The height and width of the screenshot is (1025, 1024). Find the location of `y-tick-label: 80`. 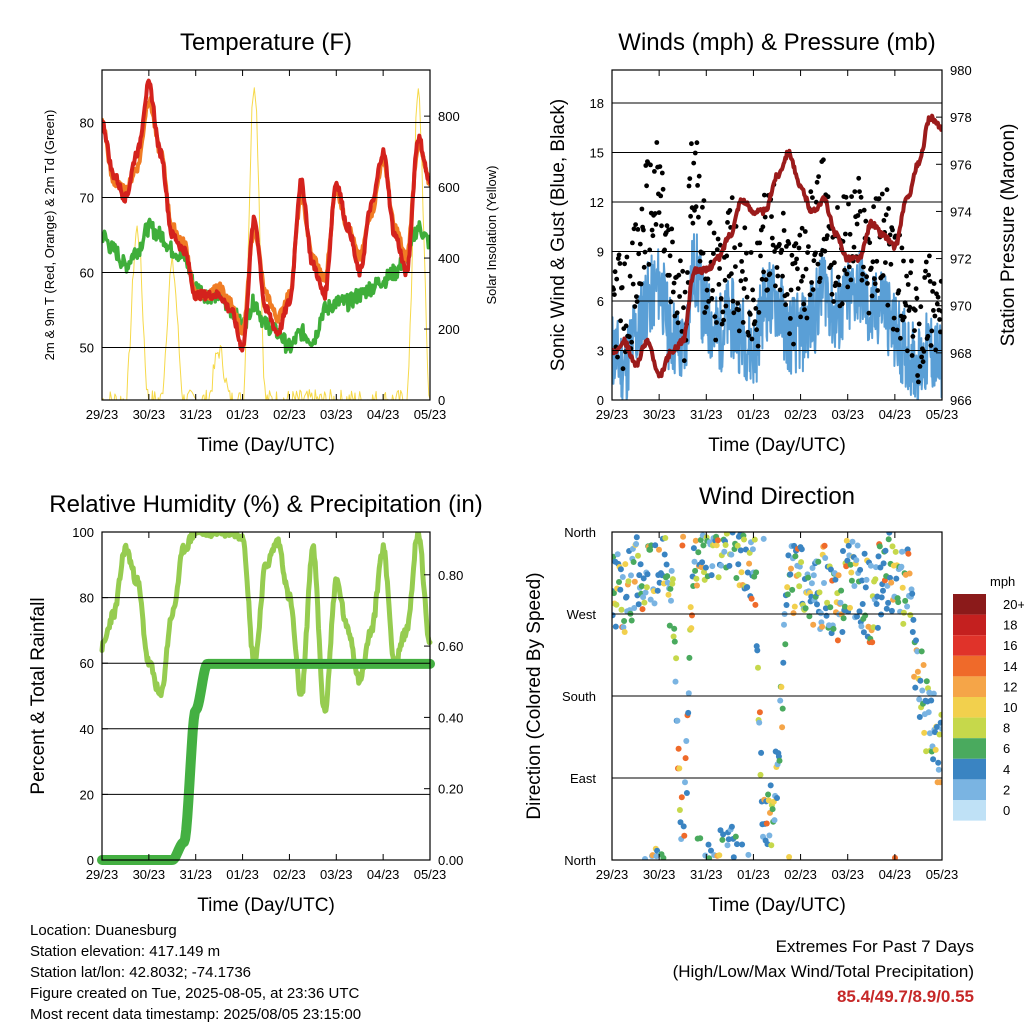

y-tick-label: 80 is located at coordinates (87, 598).